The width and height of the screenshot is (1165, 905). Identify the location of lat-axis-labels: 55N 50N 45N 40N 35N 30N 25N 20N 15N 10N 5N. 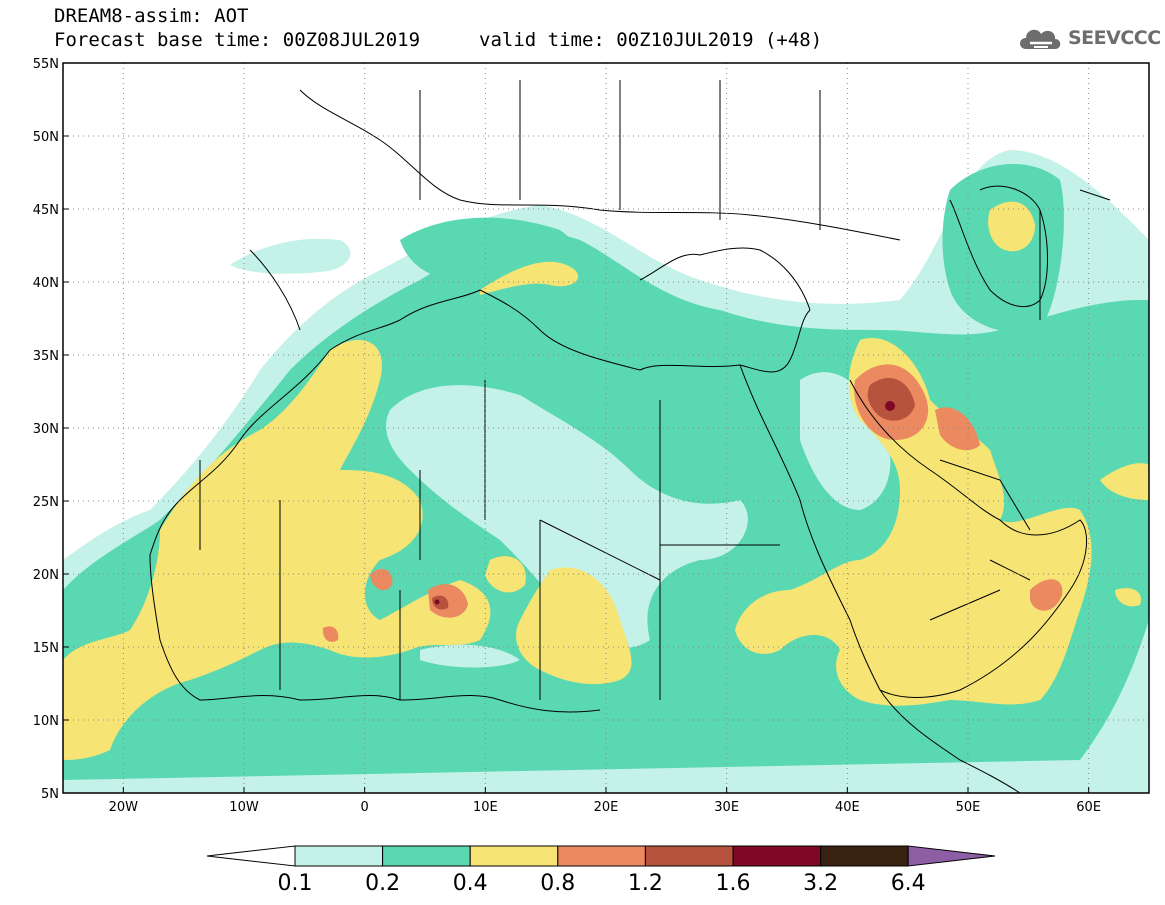
(51, 429).